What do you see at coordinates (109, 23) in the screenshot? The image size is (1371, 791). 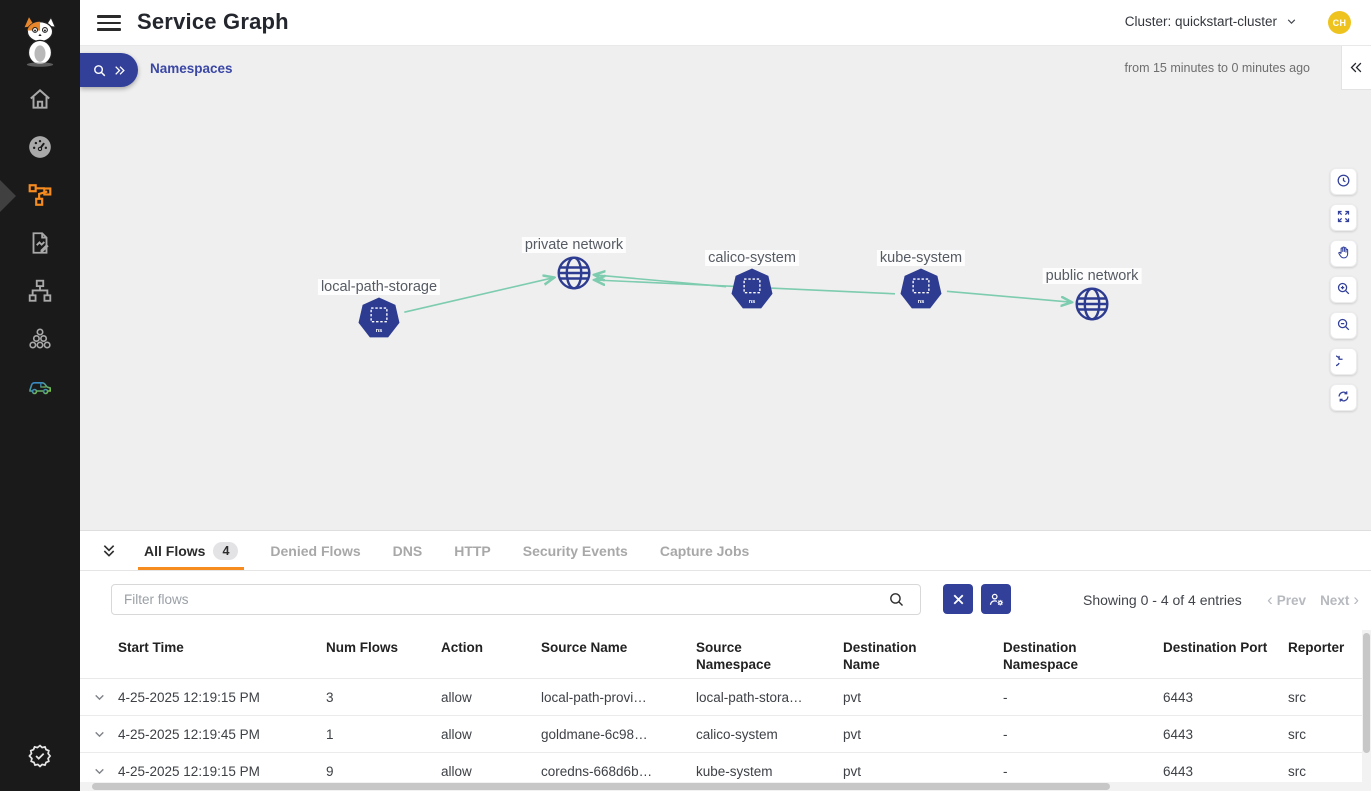 I see `hamburger-menu-icon` at bounding box center [109, 23].